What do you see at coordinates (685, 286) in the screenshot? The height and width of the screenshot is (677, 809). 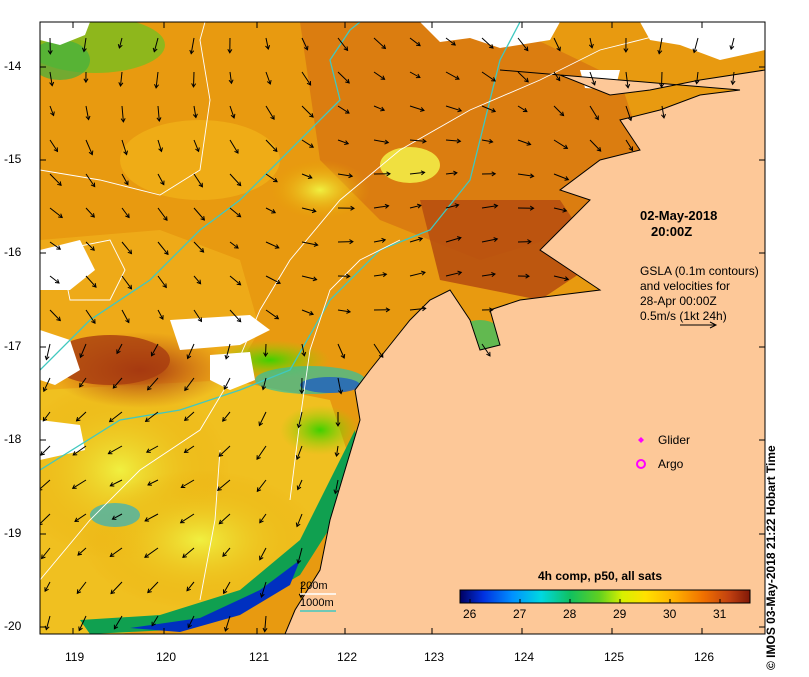 I see `gsla-note-line2: and velocities for` at bounding box center [685, 286].